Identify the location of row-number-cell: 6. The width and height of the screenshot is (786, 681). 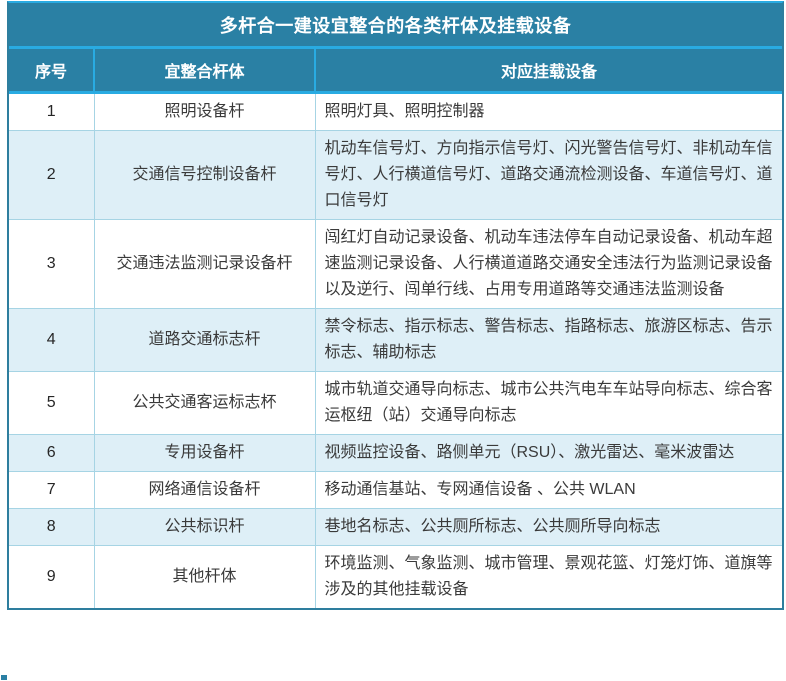
(51, 453).